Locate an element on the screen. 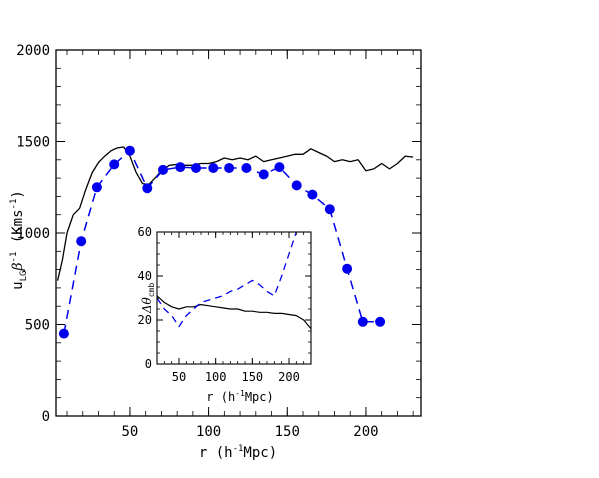 Image resolution: width=599 pixels, height=478 pixels. inset-tick-labels: 50 100 150 200 0 20 40 60 is located at coordinates (219, 304).